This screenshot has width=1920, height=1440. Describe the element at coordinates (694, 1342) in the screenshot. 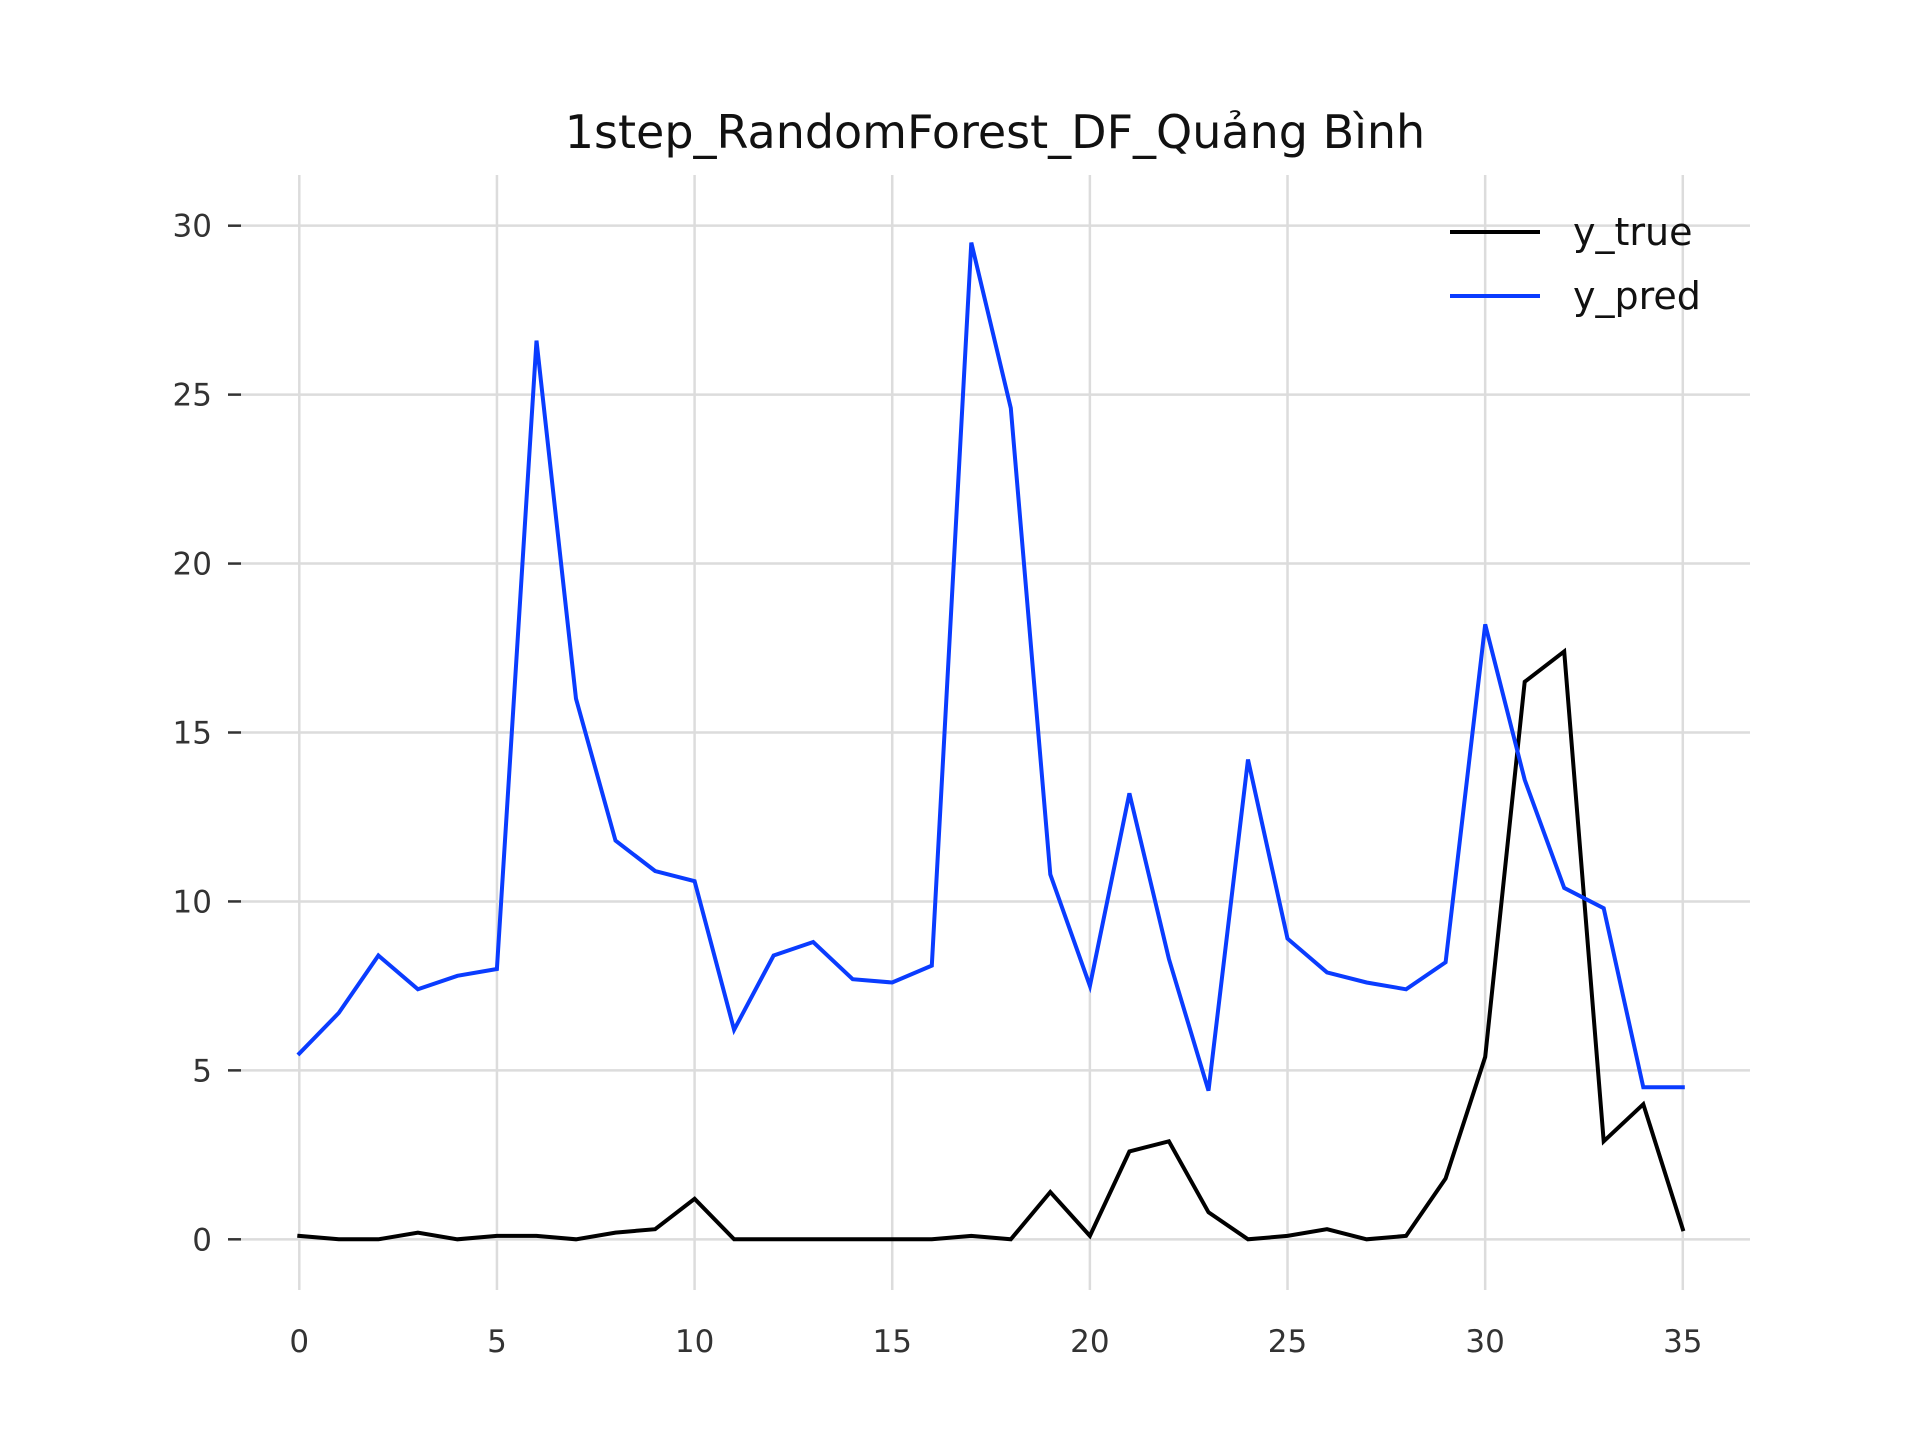

I see `x-tick-label: 10` at that location.